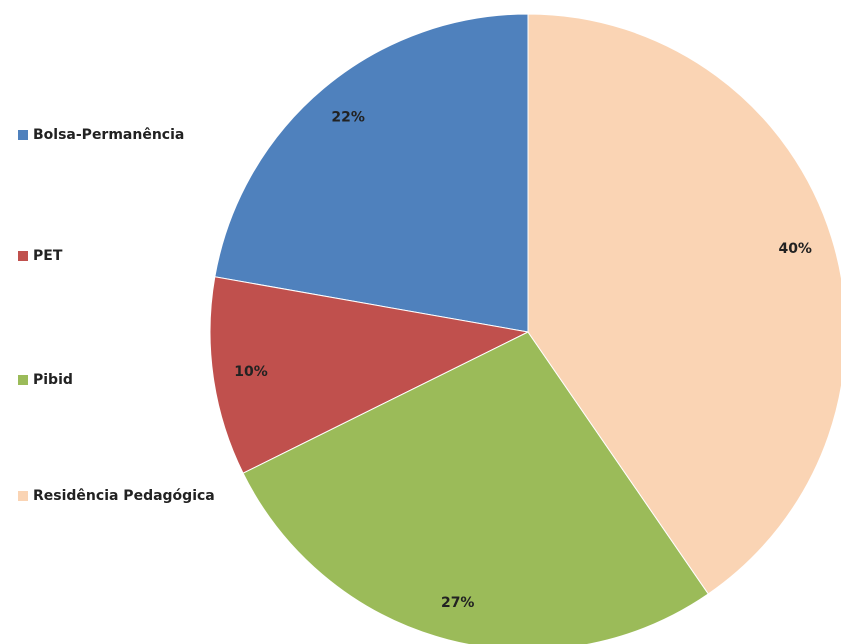  Describe the element at coordinates (108, 135) in the screenshot. I see `legend-label: Bolsa-Permanência` at that location.